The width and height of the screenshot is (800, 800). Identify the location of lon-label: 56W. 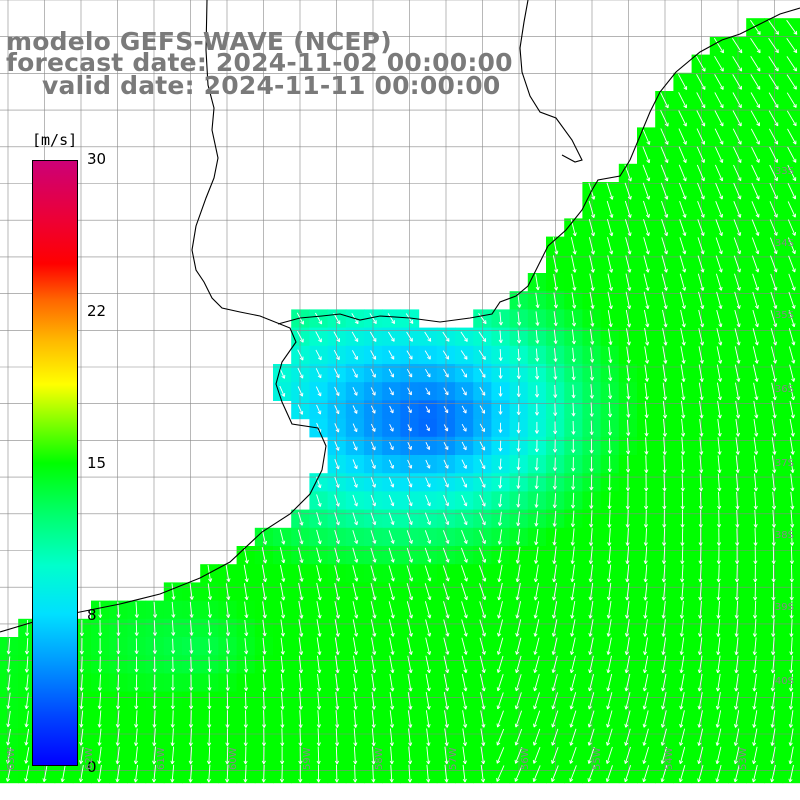
(525, 758).